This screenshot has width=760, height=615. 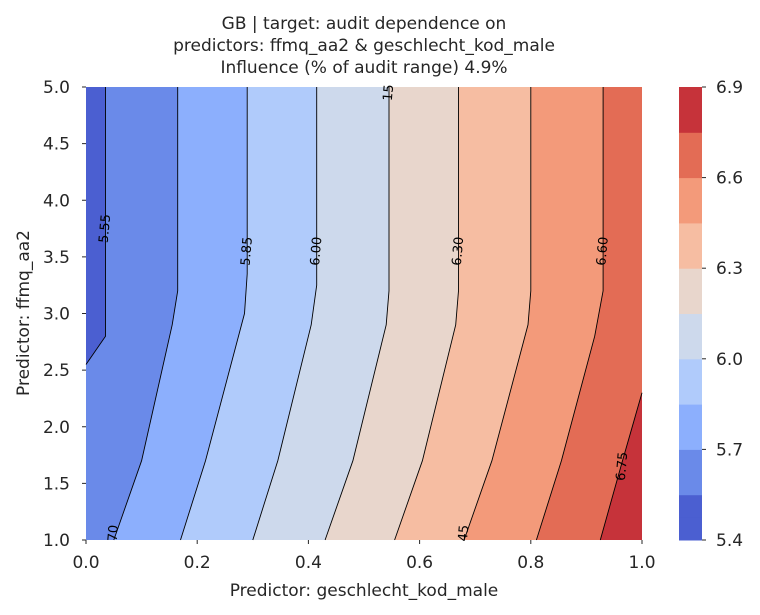 What do you see at coordinates (308, 563) in the screenshot?
I see `x-tick-label: 0.4` at bounding box center [308, 563].